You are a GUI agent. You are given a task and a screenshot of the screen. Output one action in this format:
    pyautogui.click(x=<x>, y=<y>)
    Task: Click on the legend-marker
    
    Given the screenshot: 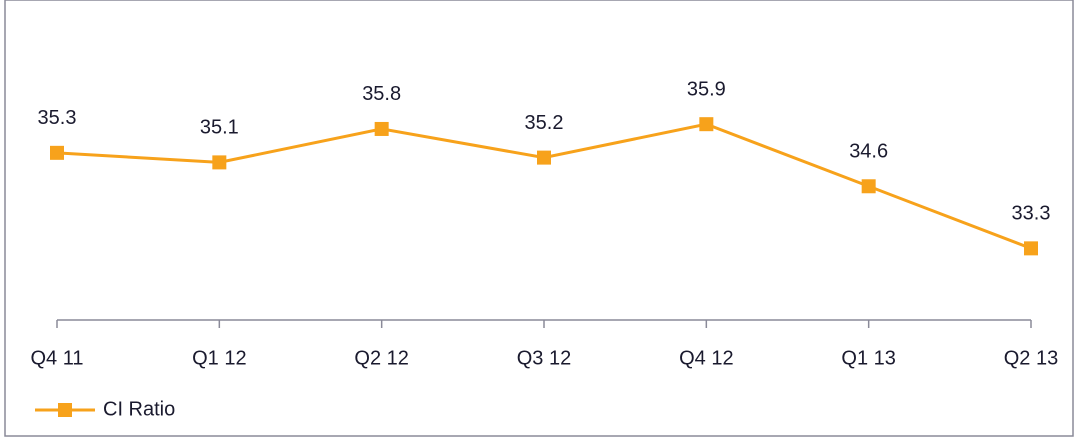 What is the action you would take?
    pyautogui.click(x=65, y=410)
    